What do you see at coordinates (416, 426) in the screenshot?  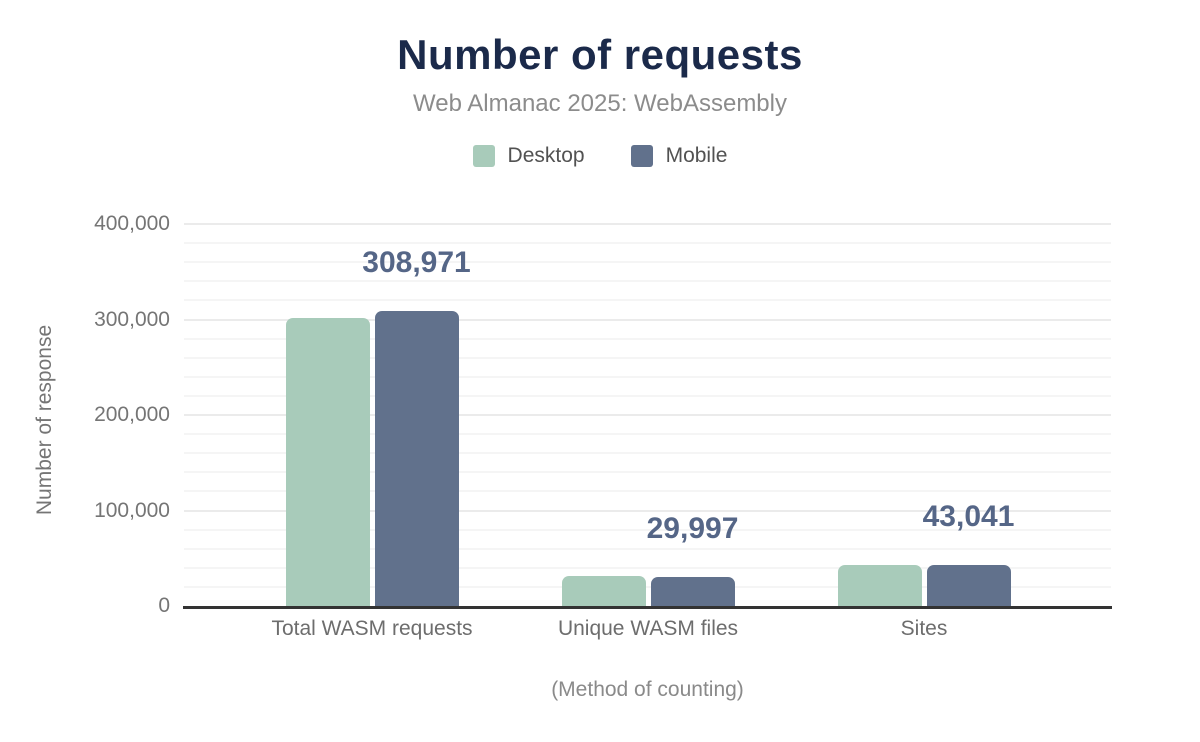 I see `bar-mobile-total-wasm-requests: 308,971` at bounding box center [416, 426].